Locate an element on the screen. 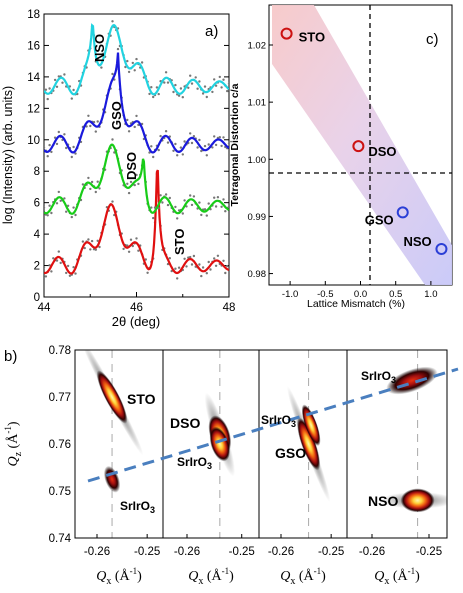 The width and height of the screenshot is (463, 593). a-curve-gso is located at coordinates (136, 103).